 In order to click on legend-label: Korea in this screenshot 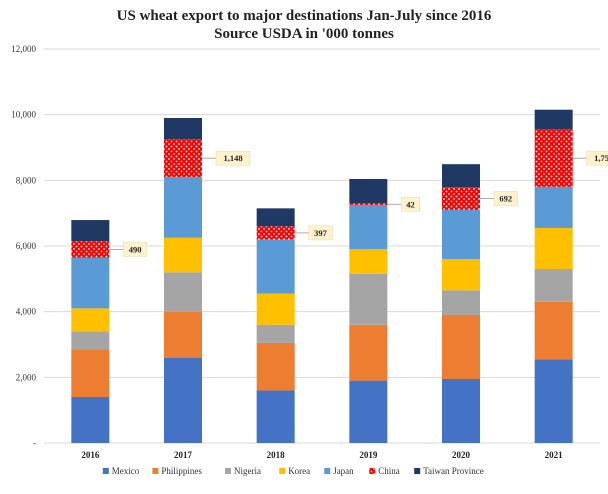, I will do `click(299, 471)`.